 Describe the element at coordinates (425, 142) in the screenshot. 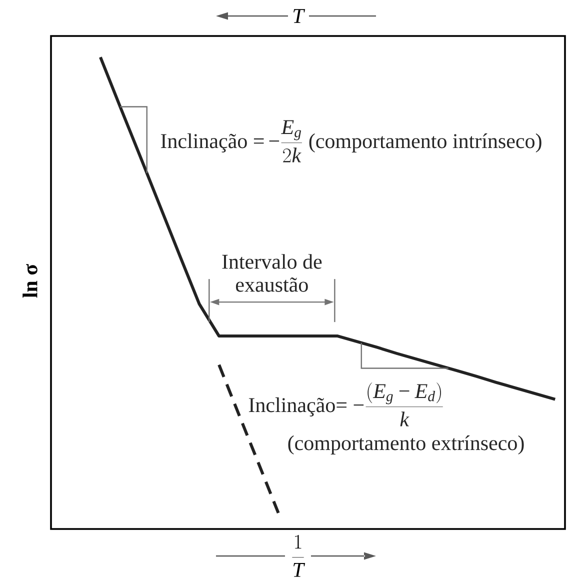

I see `annotation: (comportamento intrínseco)` at that location.